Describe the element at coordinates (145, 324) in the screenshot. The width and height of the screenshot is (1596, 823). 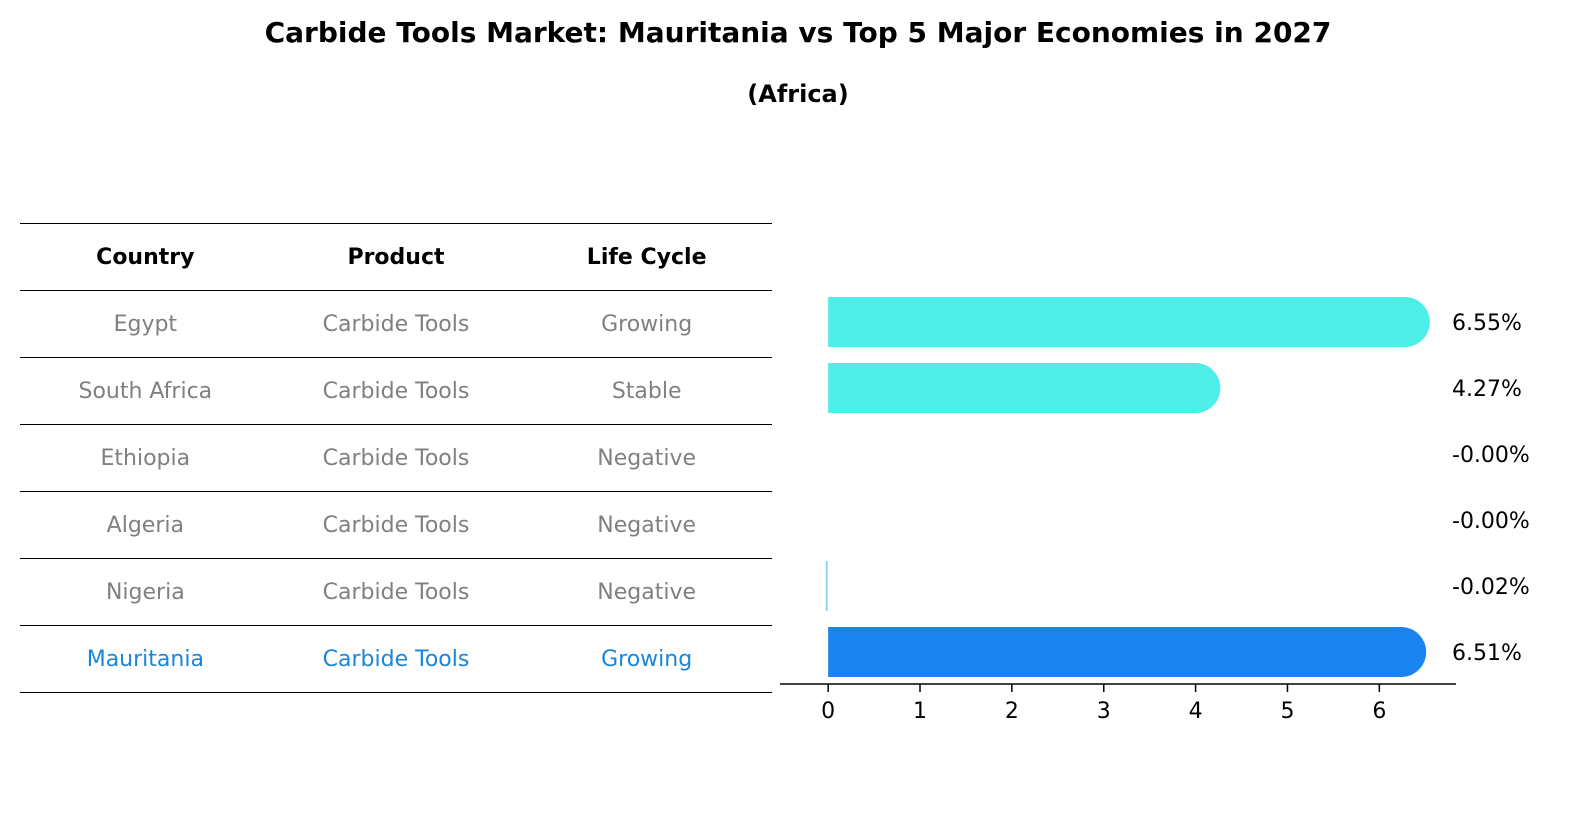
I see `cell-country: Egypt` at that location.